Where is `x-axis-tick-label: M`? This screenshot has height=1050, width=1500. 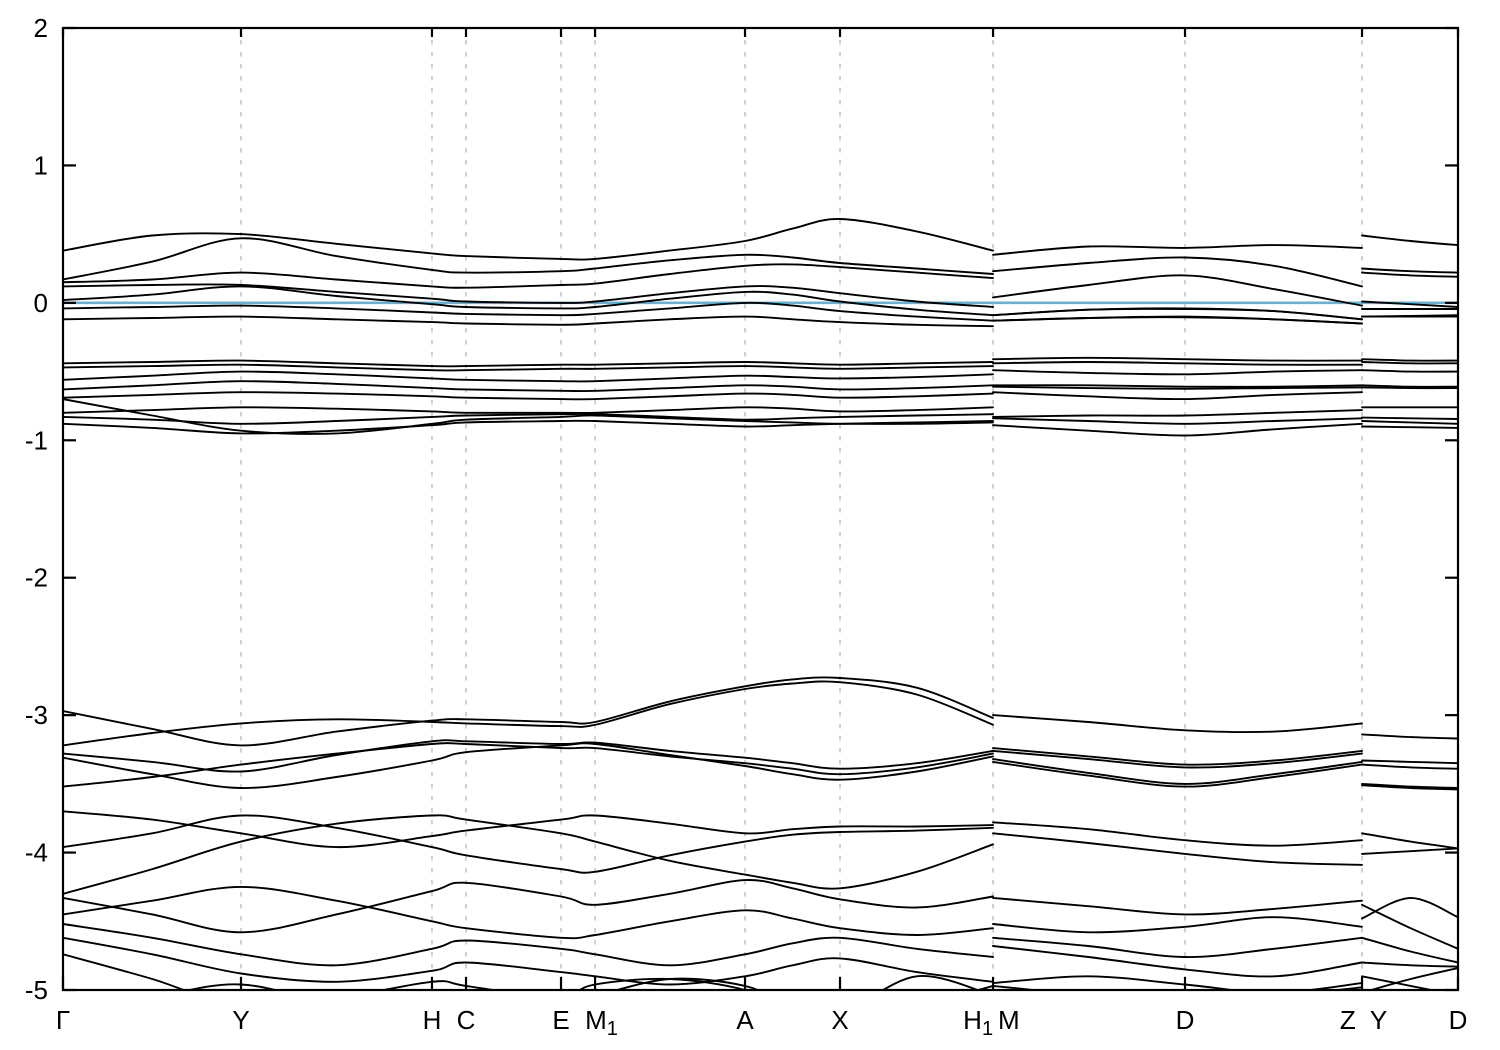 x-axis-tick-label: M is located at coordinates (1009, 1020).